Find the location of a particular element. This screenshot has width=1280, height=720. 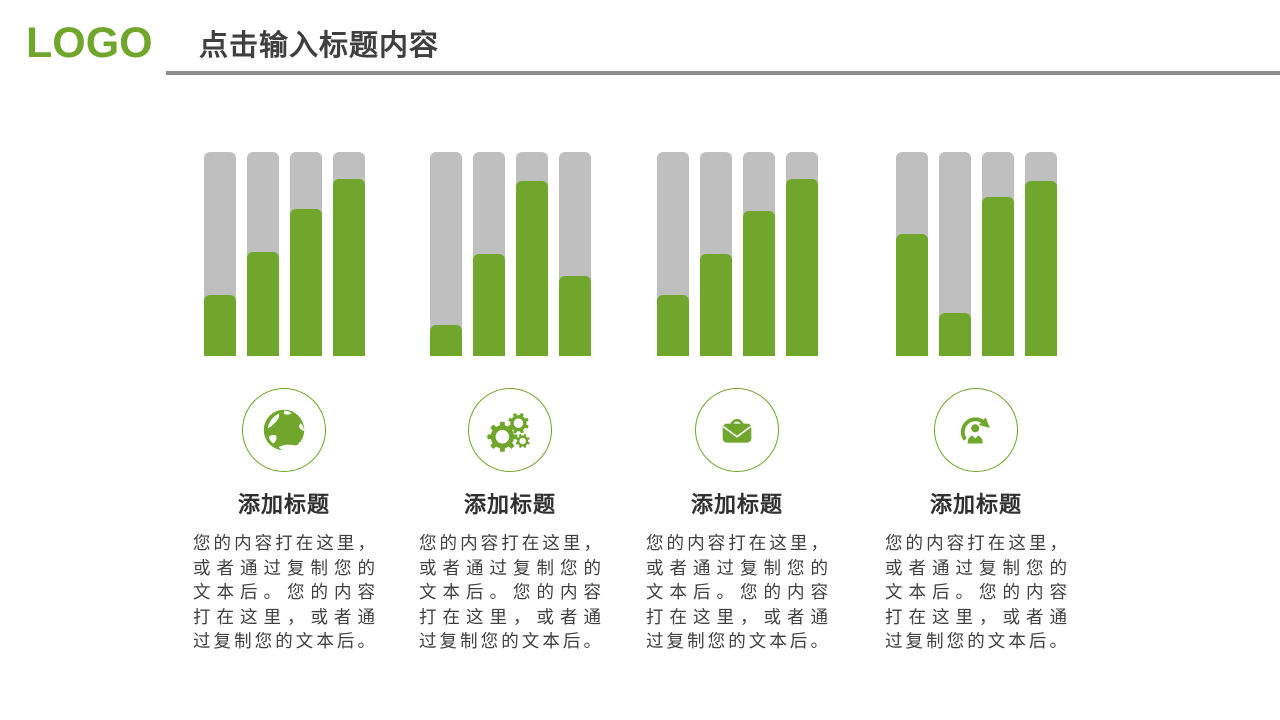

person-arrow-icon-glyph is located at coordinates (975, 430).